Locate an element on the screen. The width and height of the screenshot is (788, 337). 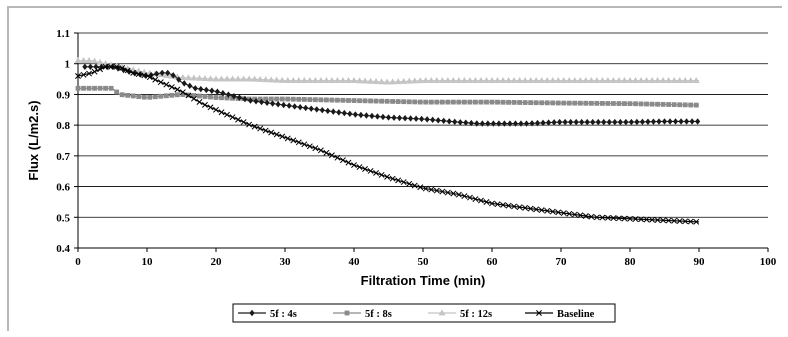
legend-box is located at coordinates (424, 313).